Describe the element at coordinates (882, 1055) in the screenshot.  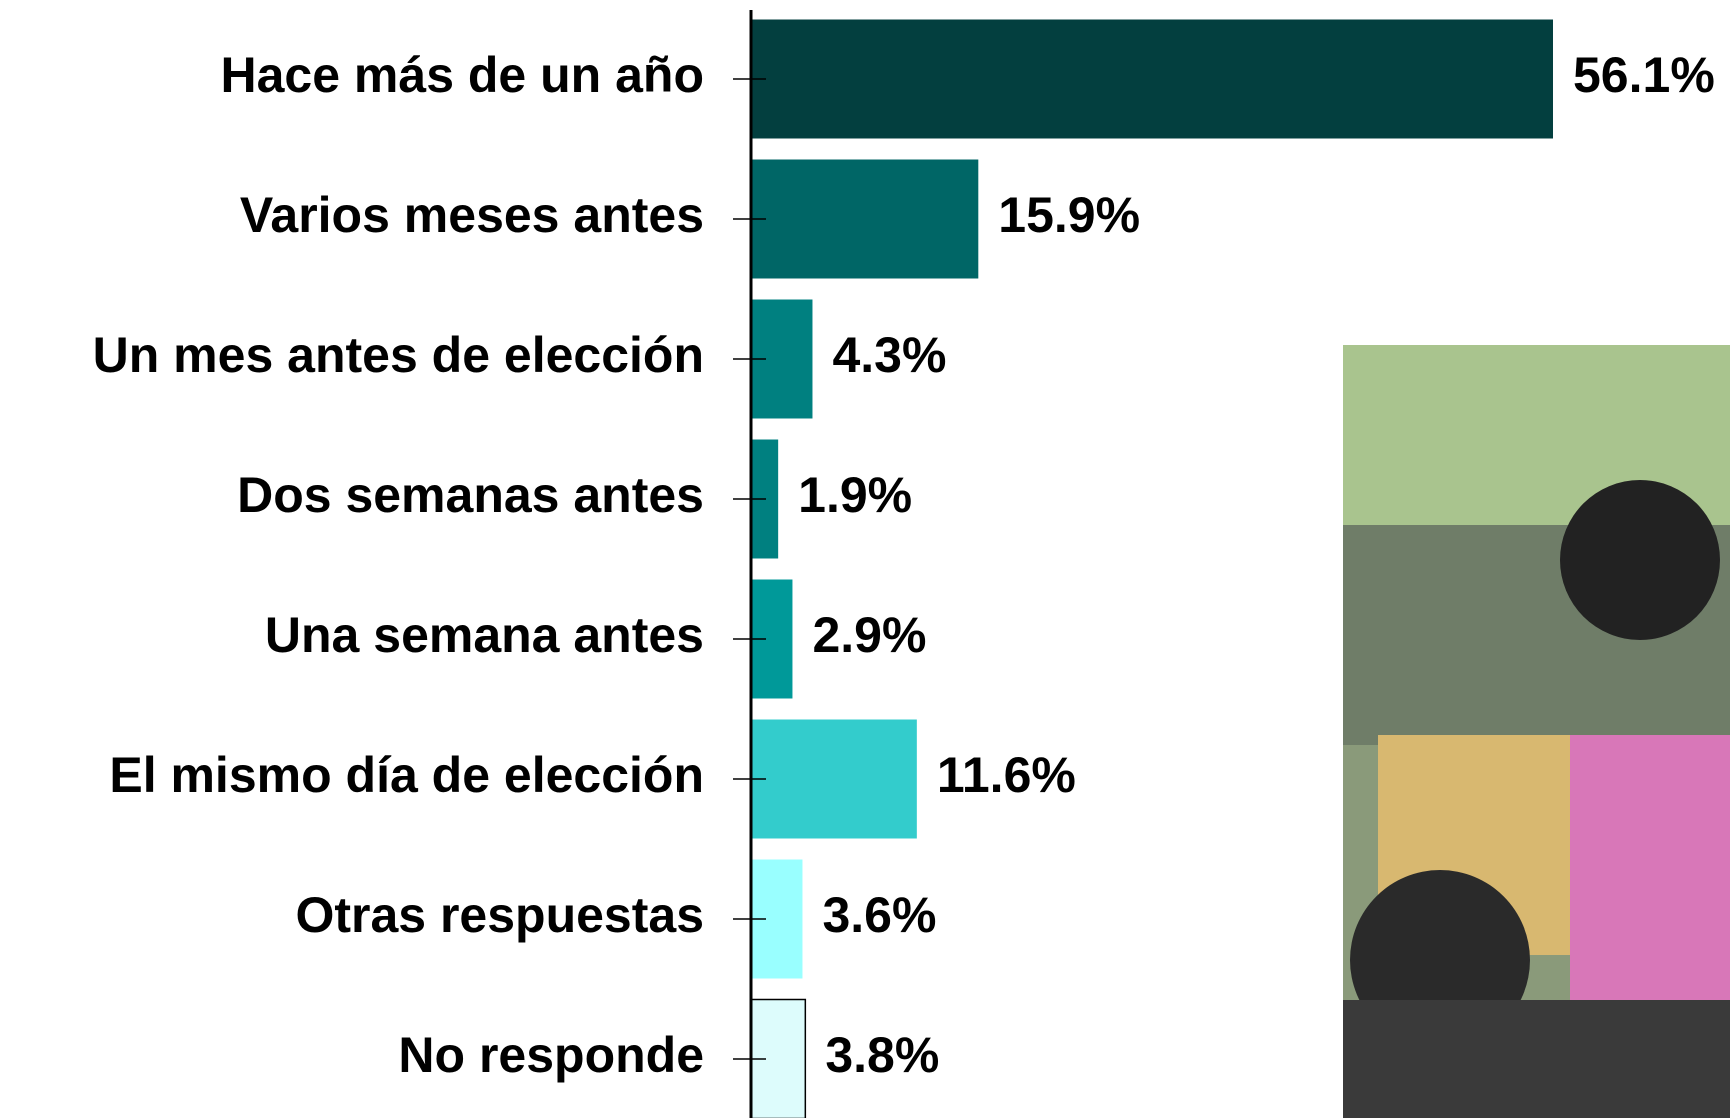
I see `value-label: 3.8%` at that location.